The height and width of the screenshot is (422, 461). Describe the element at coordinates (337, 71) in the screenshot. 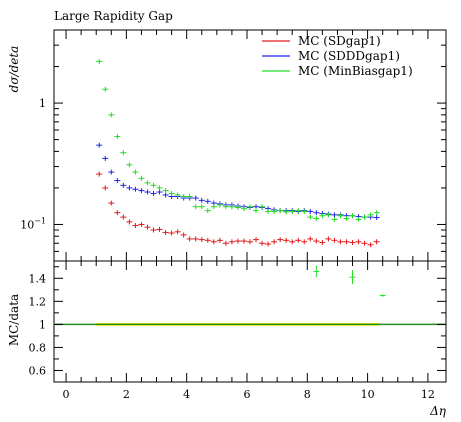

I see `legend-entry: MC (MinBiasgap1)` at that location.